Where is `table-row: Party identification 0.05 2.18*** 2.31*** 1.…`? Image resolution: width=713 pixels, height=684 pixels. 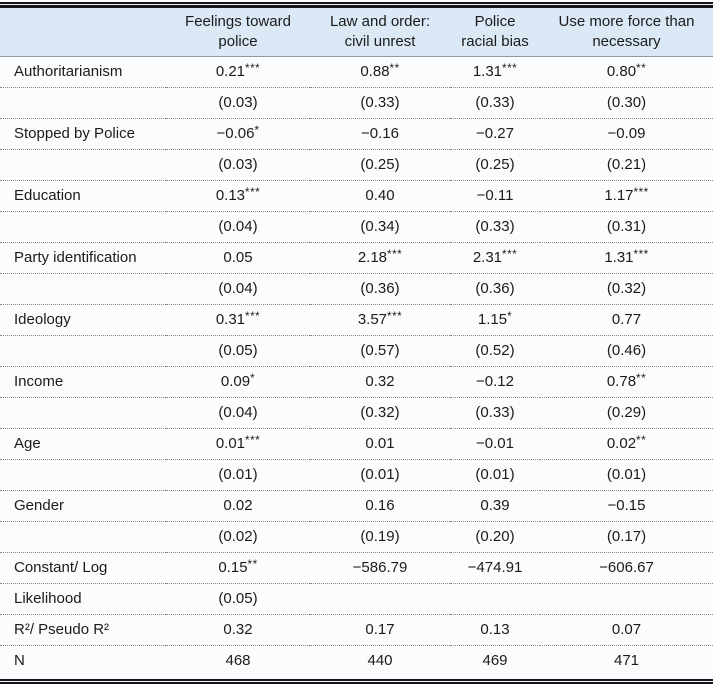
table-row: Party identification 0.05 2.18*** 2.31*** 1.… is located at coordinates (356, 258).